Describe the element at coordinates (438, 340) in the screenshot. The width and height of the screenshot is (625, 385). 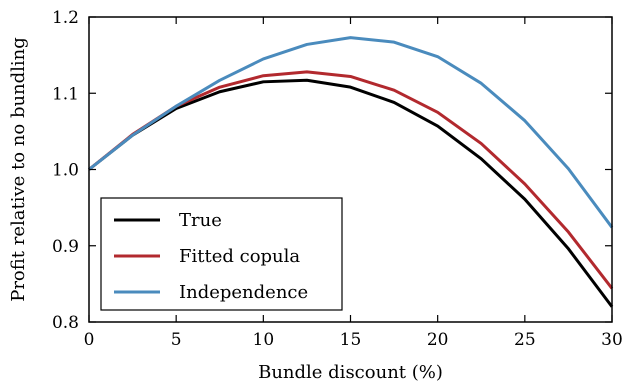
I see `x-tick-label: 20` at that location.